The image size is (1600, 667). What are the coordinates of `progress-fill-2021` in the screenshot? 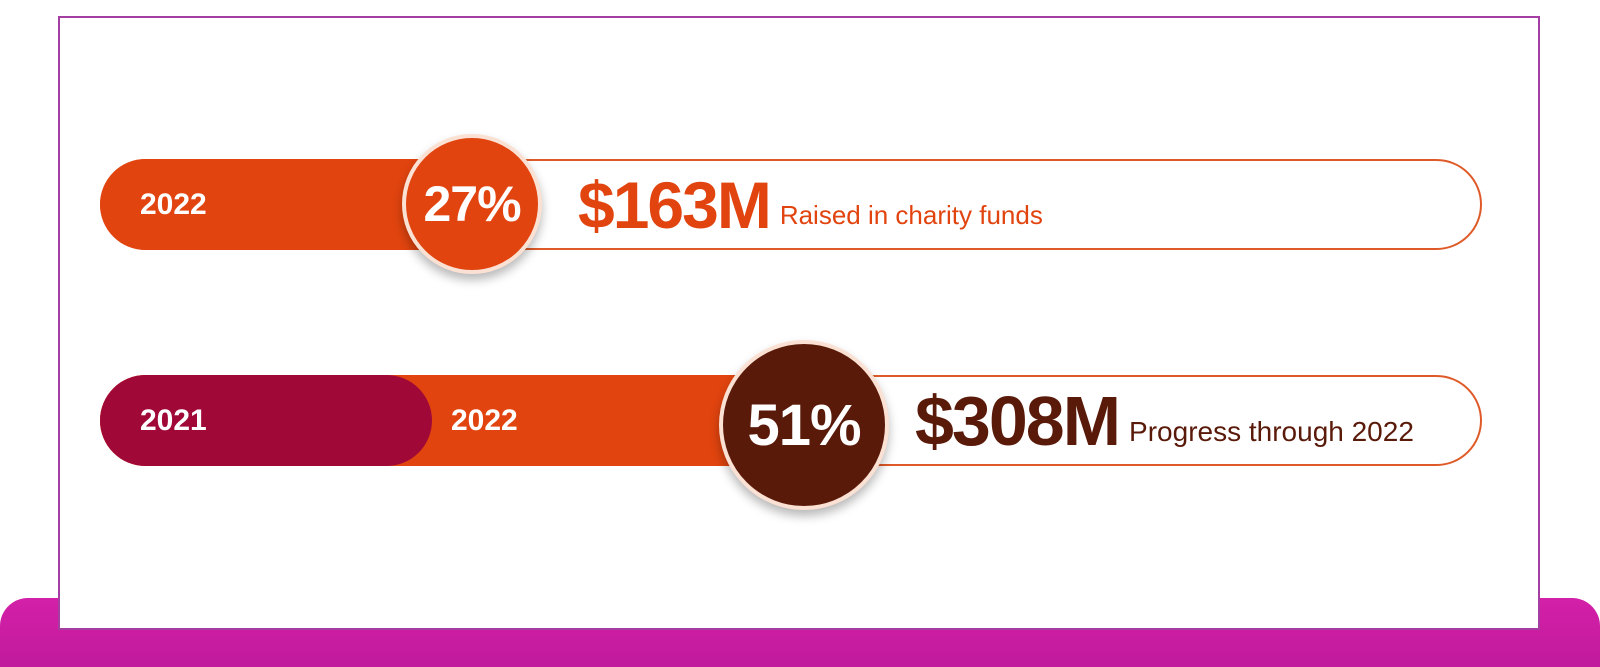 It's located at (266, 420).